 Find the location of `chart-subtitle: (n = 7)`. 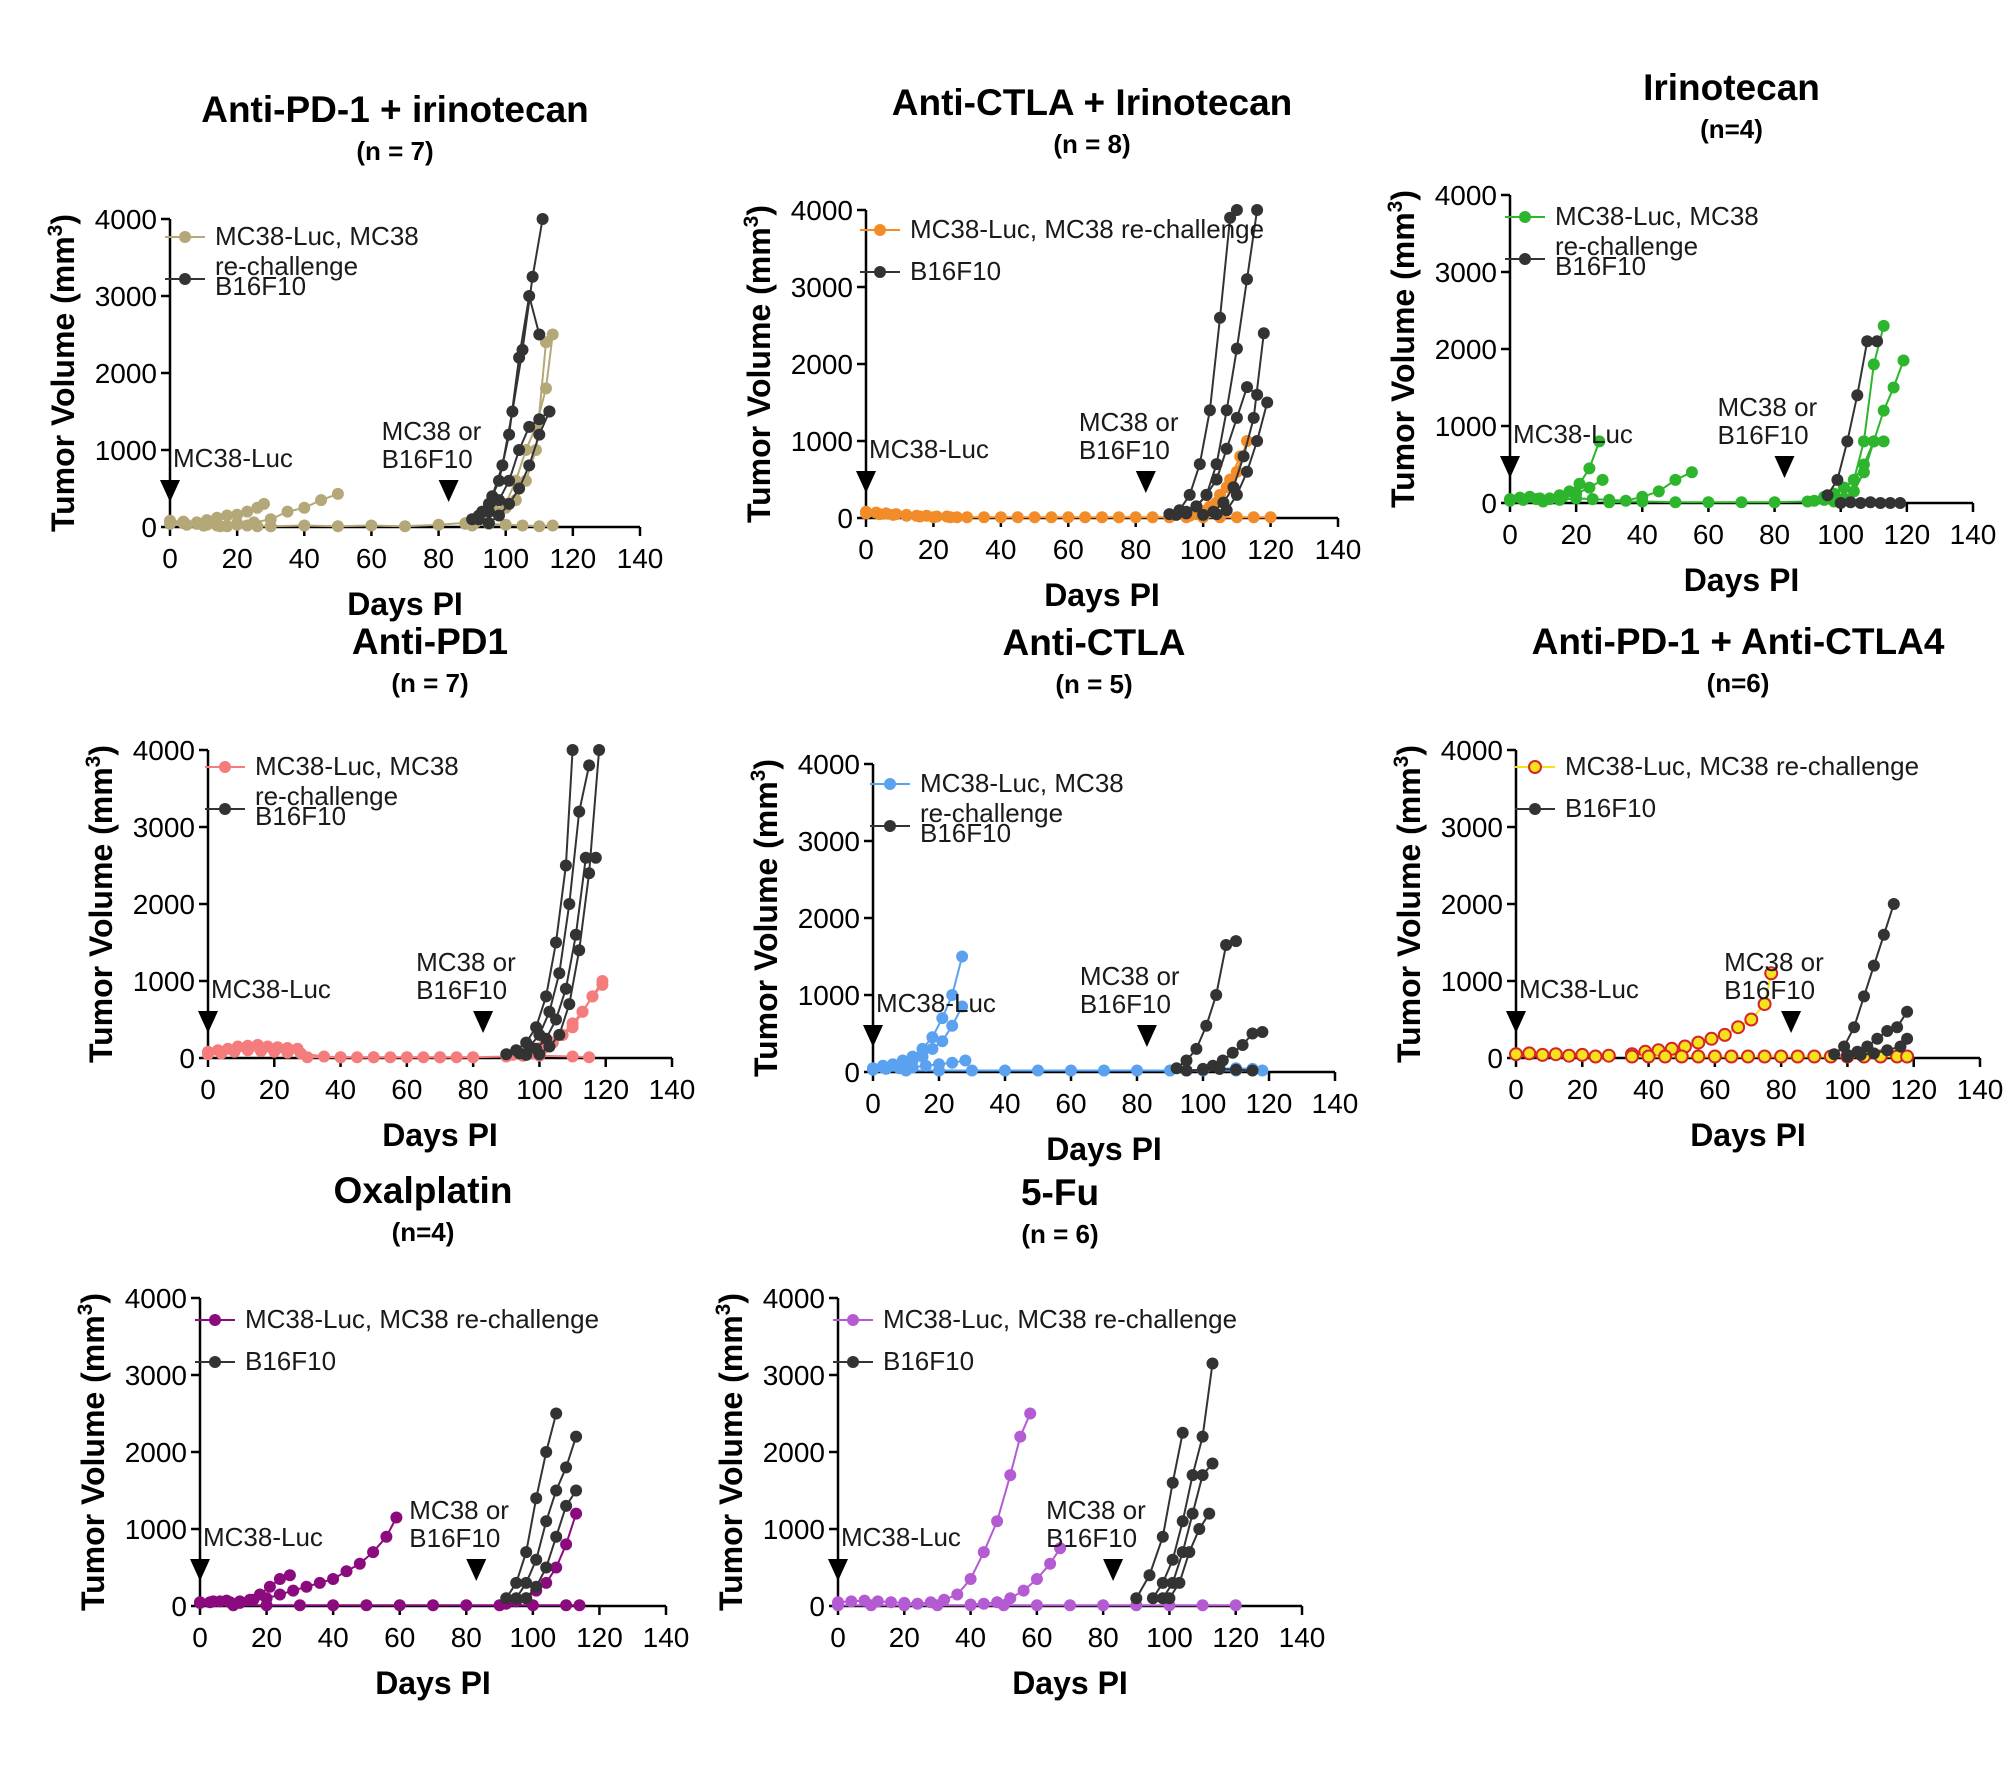

chart-subtitle: (n = 7) is located at coordinates (429, 683).